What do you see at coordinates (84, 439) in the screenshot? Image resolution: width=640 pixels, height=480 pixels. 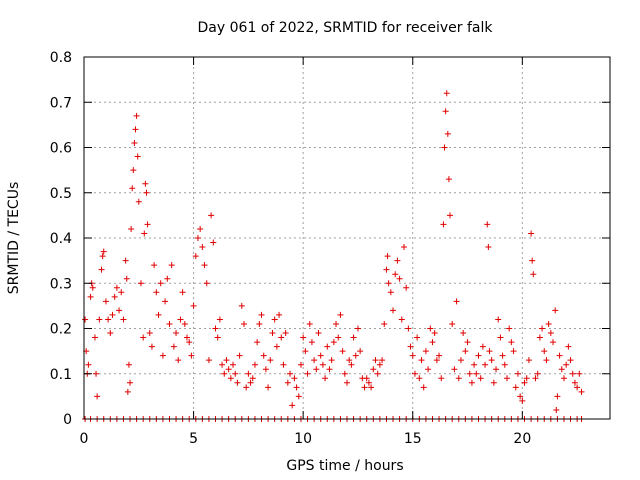 I see `x-tick-label: 0` at bounding box center [84, 439].